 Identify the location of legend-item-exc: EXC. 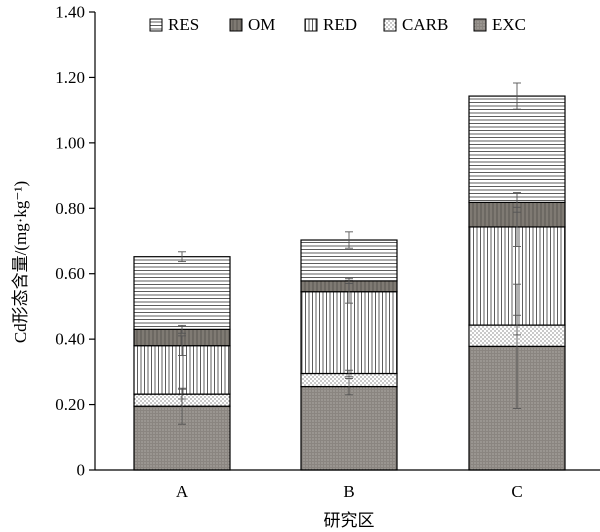
(499, 24).